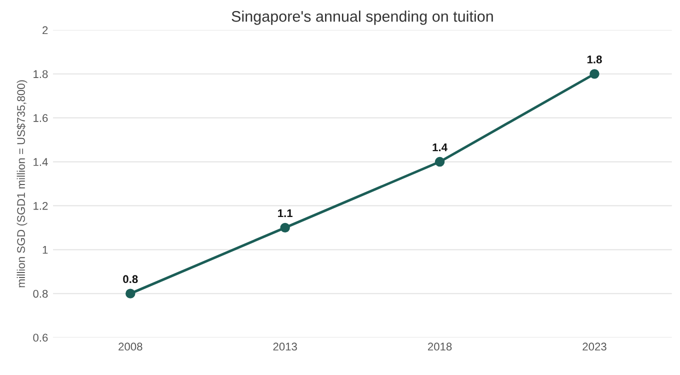 The height and width of the screenshot is (375, 680). I want to click on y-tick-label: 0.8, so click(40, 294).